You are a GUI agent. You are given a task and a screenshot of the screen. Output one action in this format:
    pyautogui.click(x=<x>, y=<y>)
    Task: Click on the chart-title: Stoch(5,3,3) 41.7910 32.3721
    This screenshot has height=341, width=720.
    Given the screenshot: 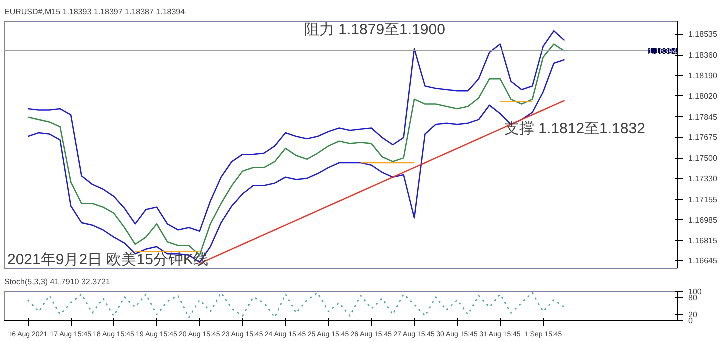 What is the action you would take?
    pyautogui.click(x=57, y=282)
    